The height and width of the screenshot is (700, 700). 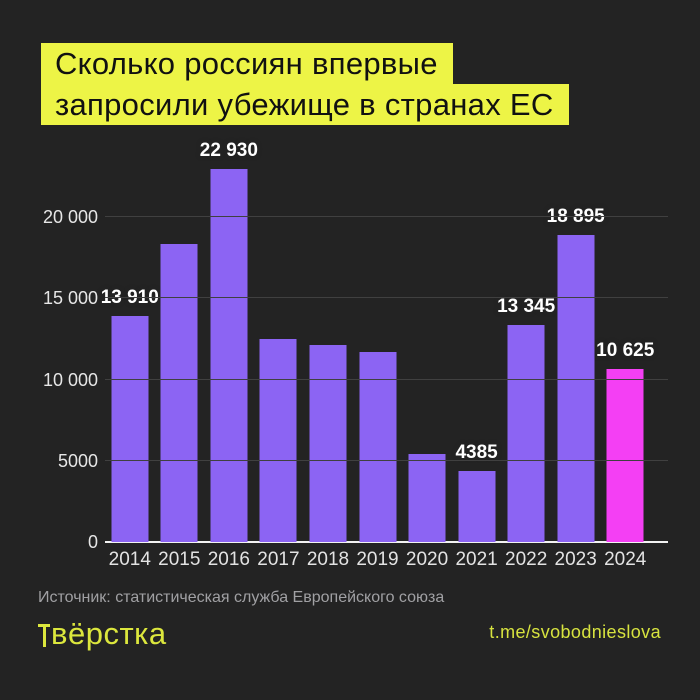 I want to click on x-tick-label-2019: 2019, so click(x=377, y=559).